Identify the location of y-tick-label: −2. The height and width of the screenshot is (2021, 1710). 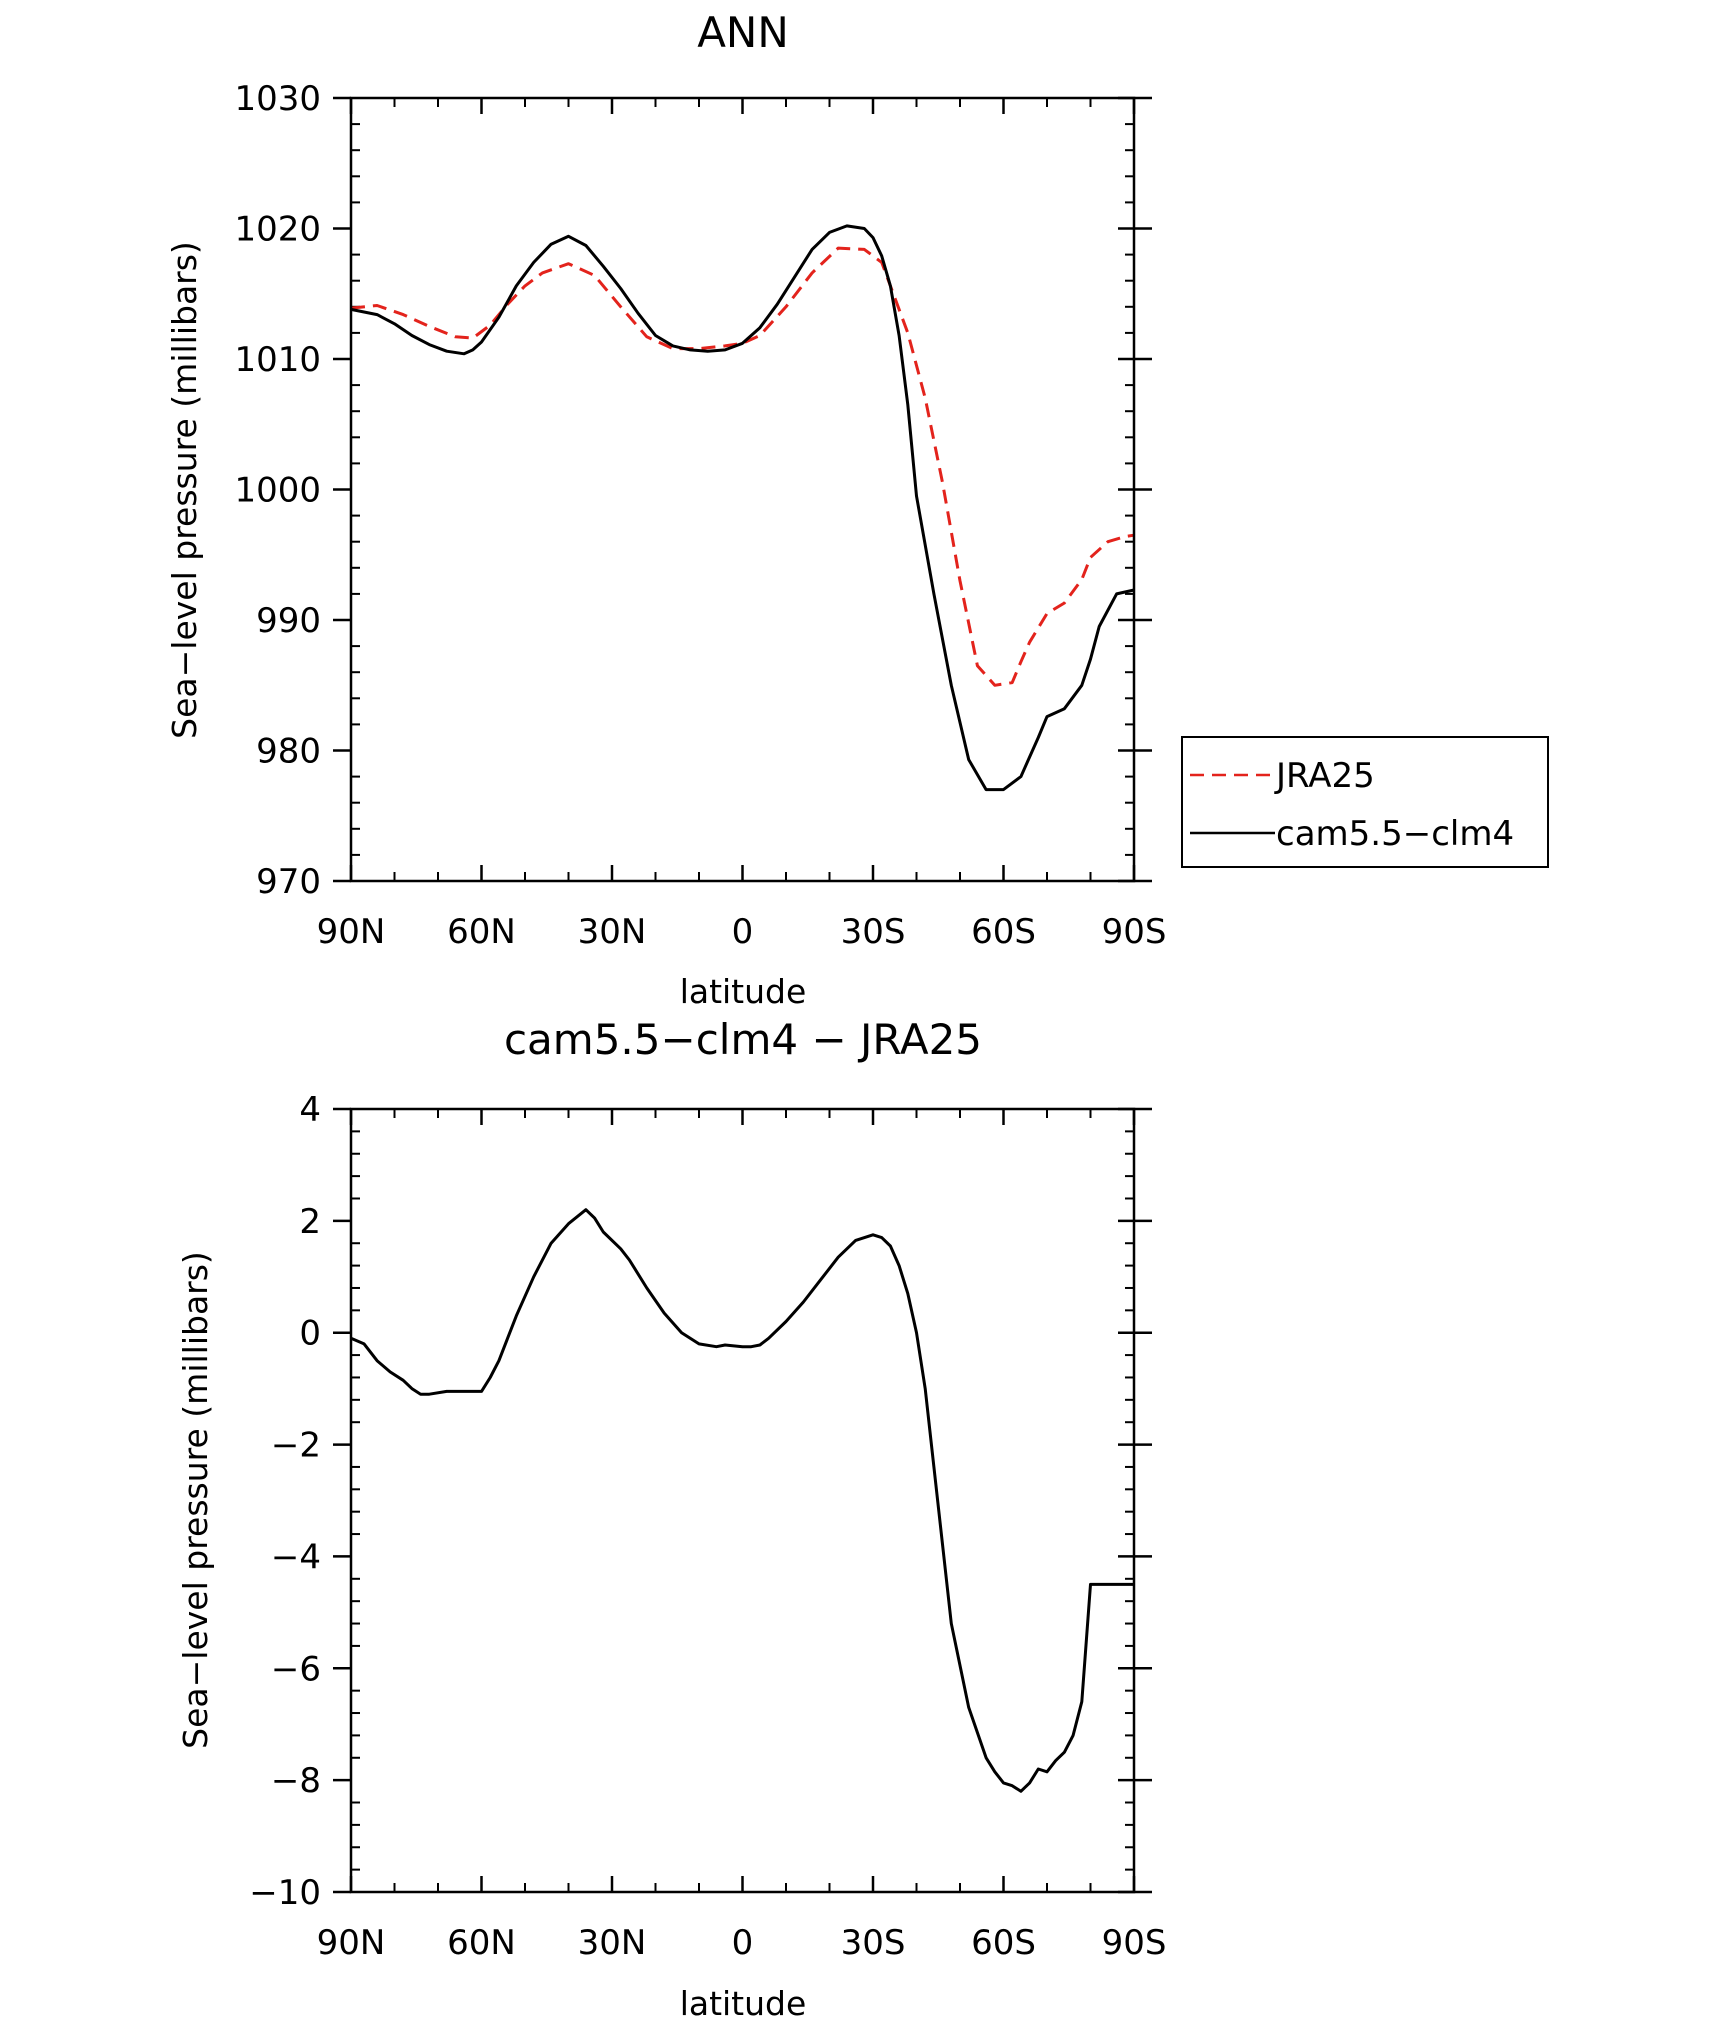
(296, 1446).